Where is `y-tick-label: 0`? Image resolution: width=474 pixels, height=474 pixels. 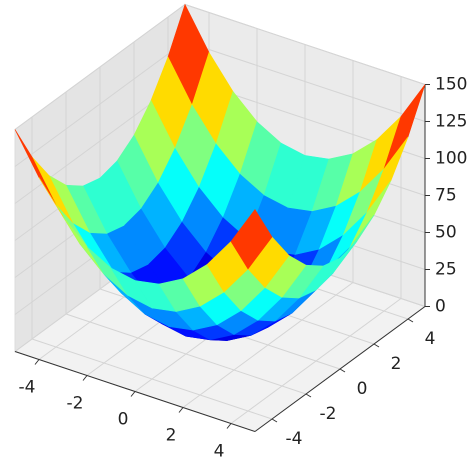
y-tick-label: 0 is located at coordinates (362, 389).